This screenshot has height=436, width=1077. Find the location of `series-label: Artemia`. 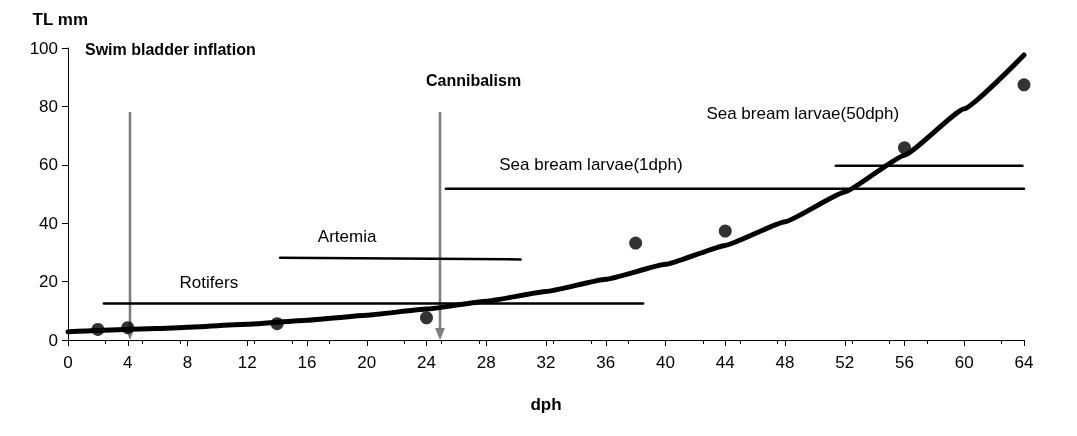

series-label: Artemia is located at coordinates (347, 236).